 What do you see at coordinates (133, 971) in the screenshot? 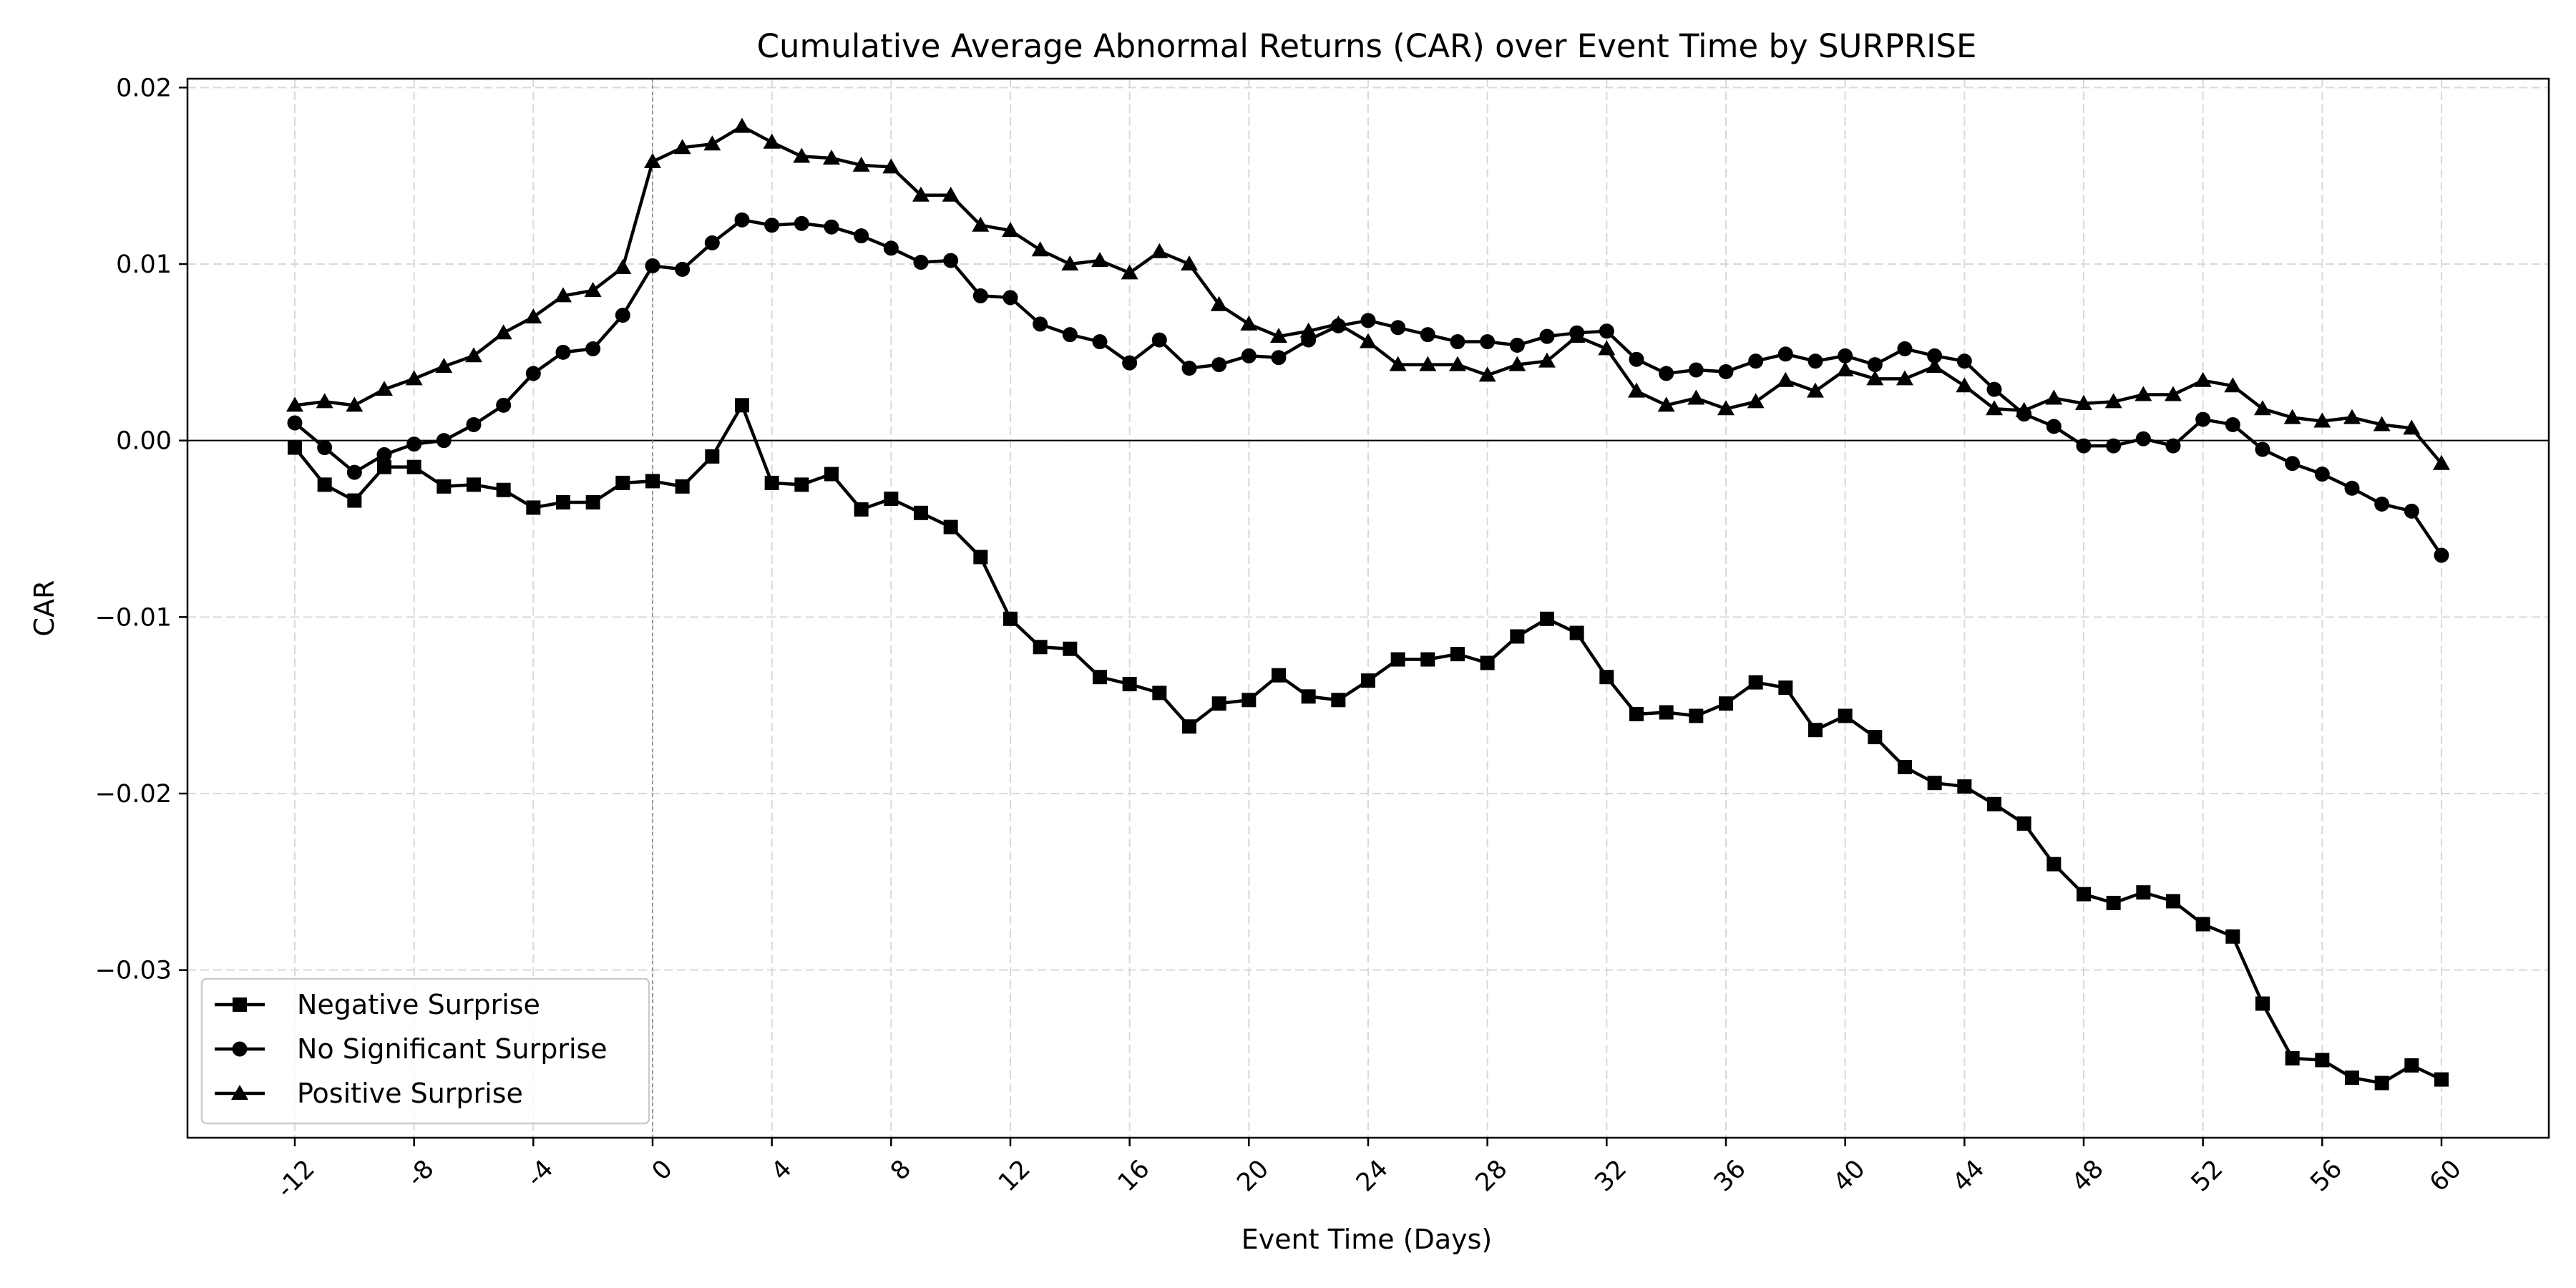
I see `y-tick-label: −0.03` at bounding box center [133, 971].